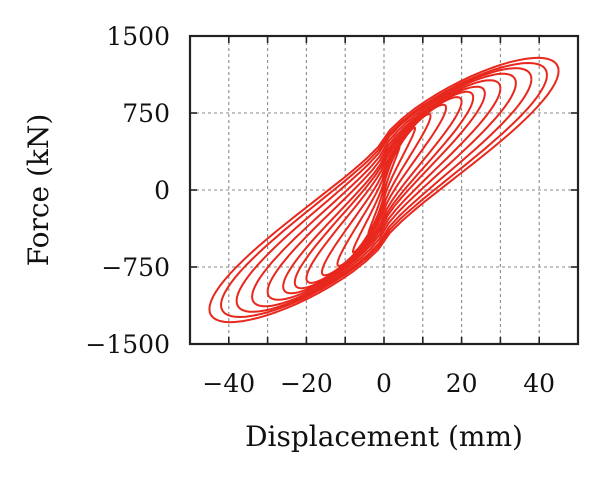 Image resolution: width=600 pixels, height=477 pixels. I want to click on x-tick-label: 40, so click(539, 383).